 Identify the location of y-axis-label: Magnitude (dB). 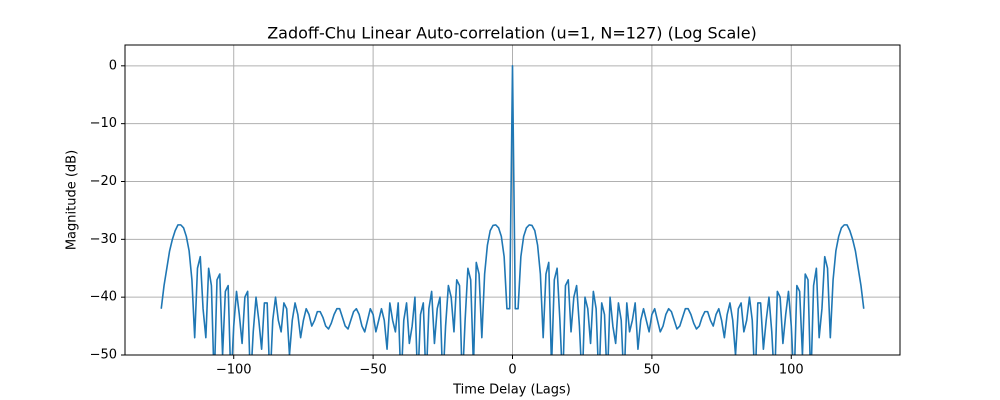
(72, 200).